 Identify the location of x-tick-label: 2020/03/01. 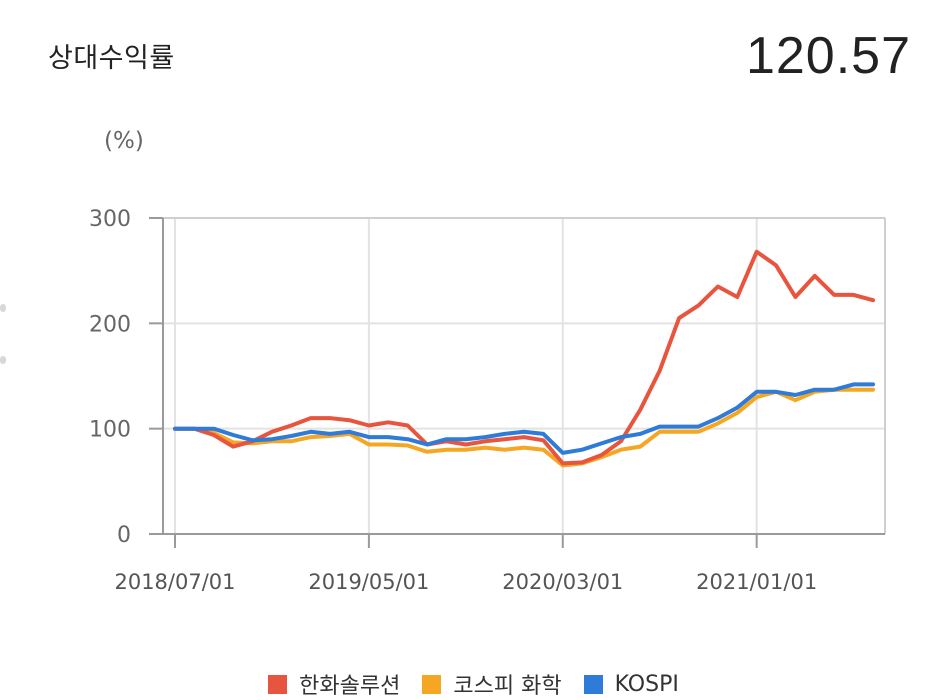
(562, 582).